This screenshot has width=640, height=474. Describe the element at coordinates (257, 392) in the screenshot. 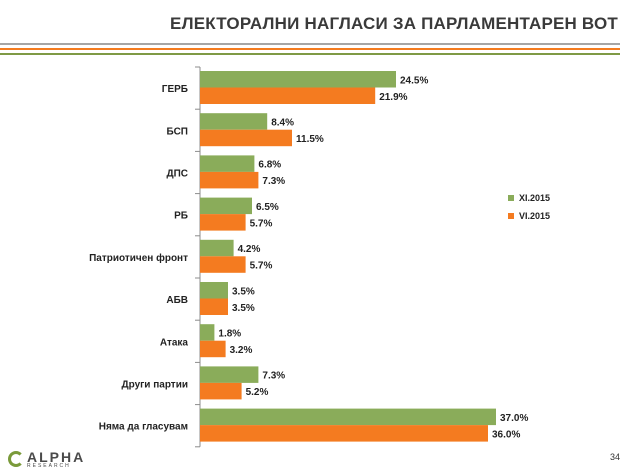

I see `data-label: 5.2%` at that location.